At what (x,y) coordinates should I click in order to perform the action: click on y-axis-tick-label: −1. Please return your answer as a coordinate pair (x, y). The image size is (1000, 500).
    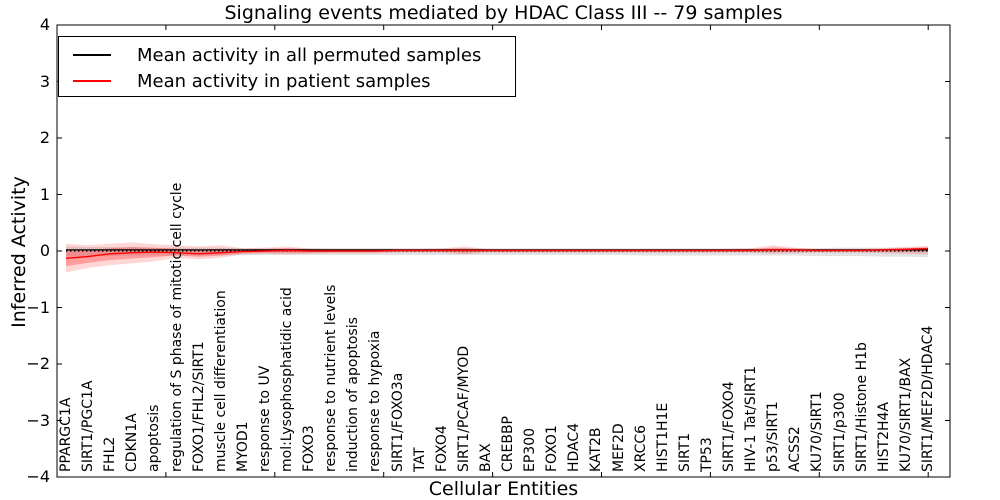
    Looking at the image, I should click on (38, 307).